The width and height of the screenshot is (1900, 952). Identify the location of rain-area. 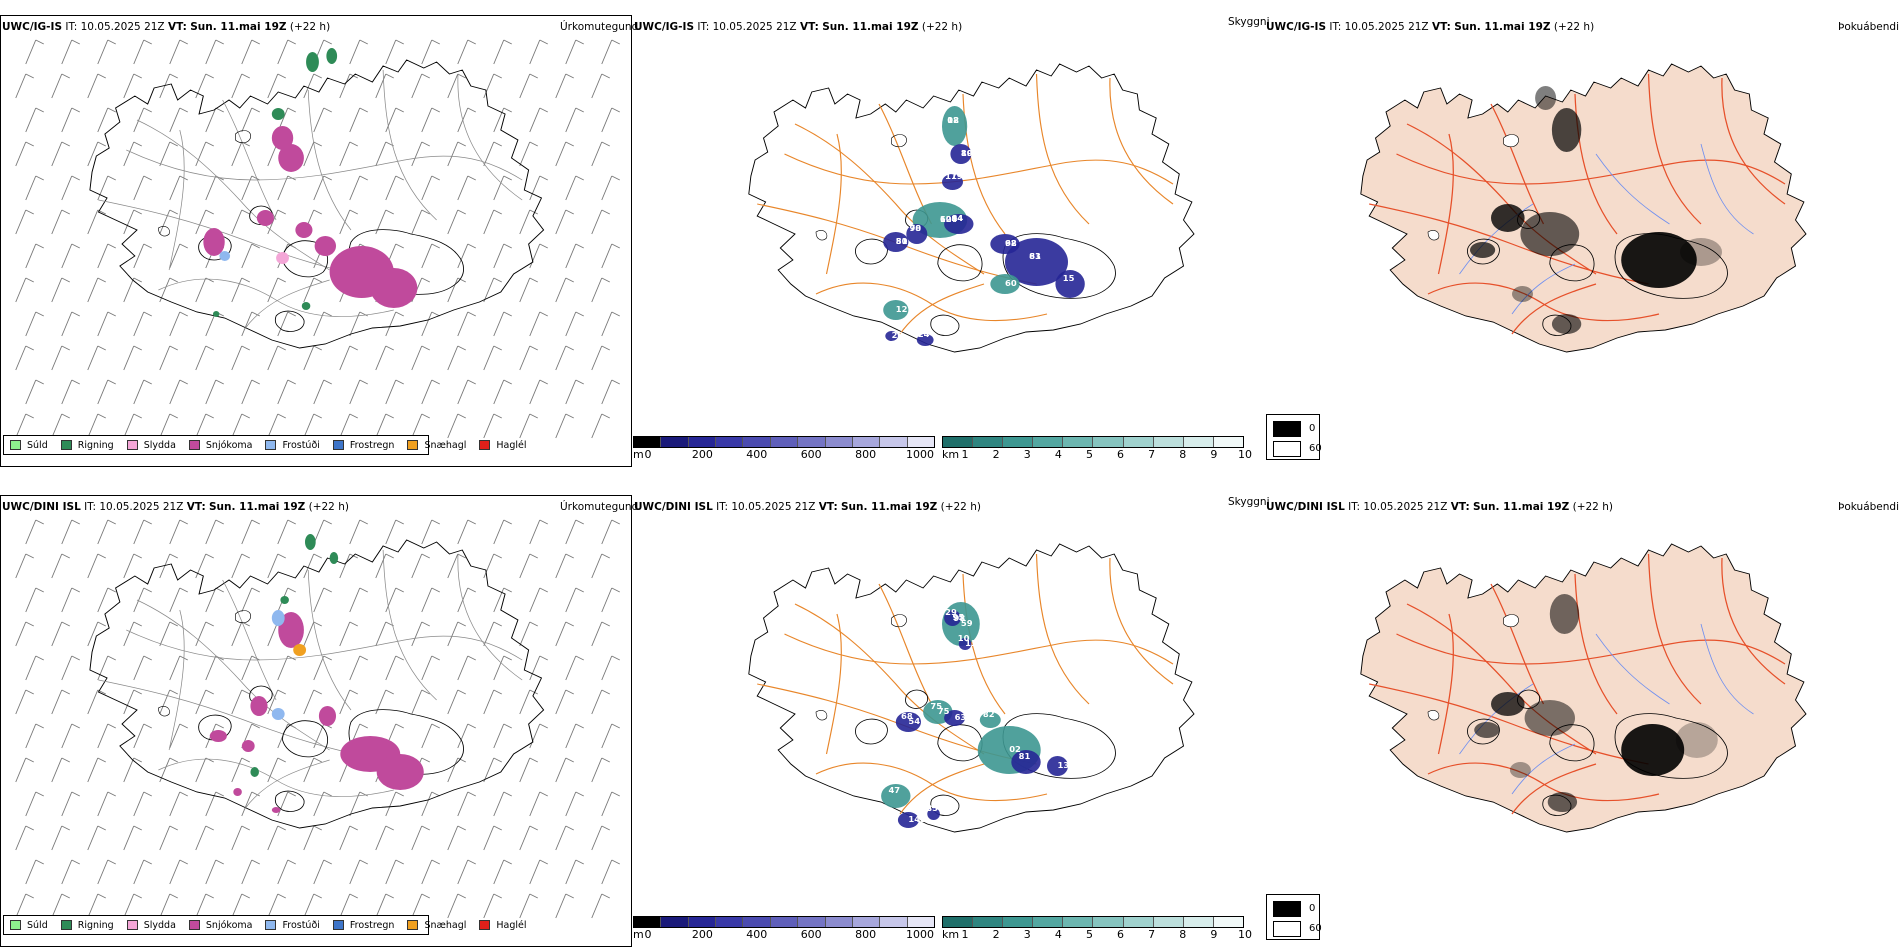
(278, 114).